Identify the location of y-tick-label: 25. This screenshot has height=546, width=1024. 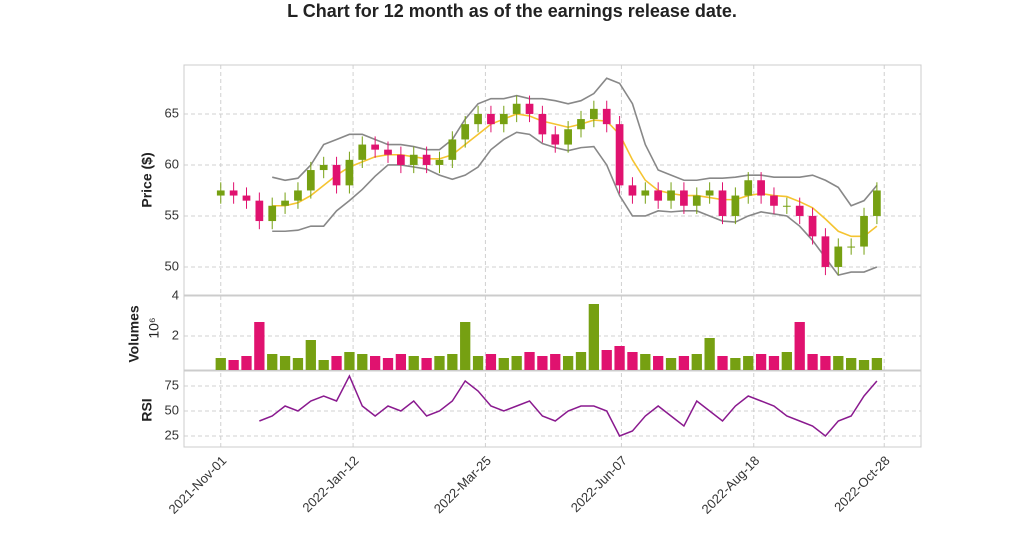
(172, 434).